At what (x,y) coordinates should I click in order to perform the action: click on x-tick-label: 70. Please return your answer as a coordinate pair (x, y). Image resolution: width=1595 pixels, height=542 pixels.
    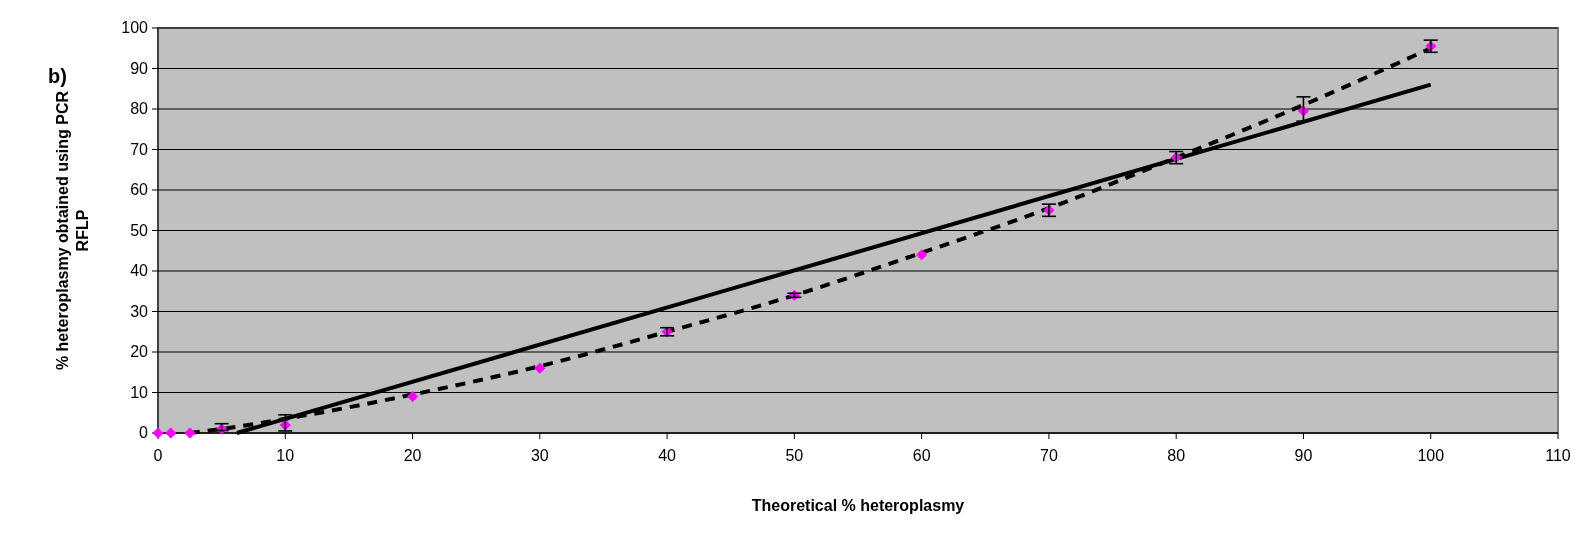
    Looking at the image, I should click on (1049, 455).